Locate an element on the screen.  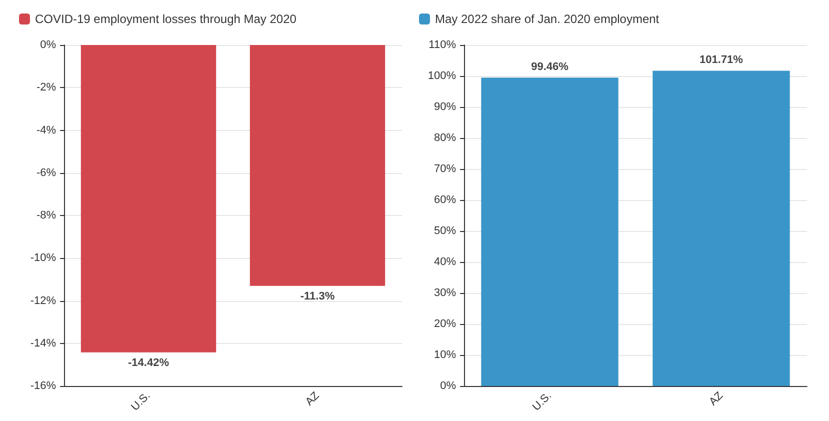
data-label: -11.3% is located at coordinates (317, 296).